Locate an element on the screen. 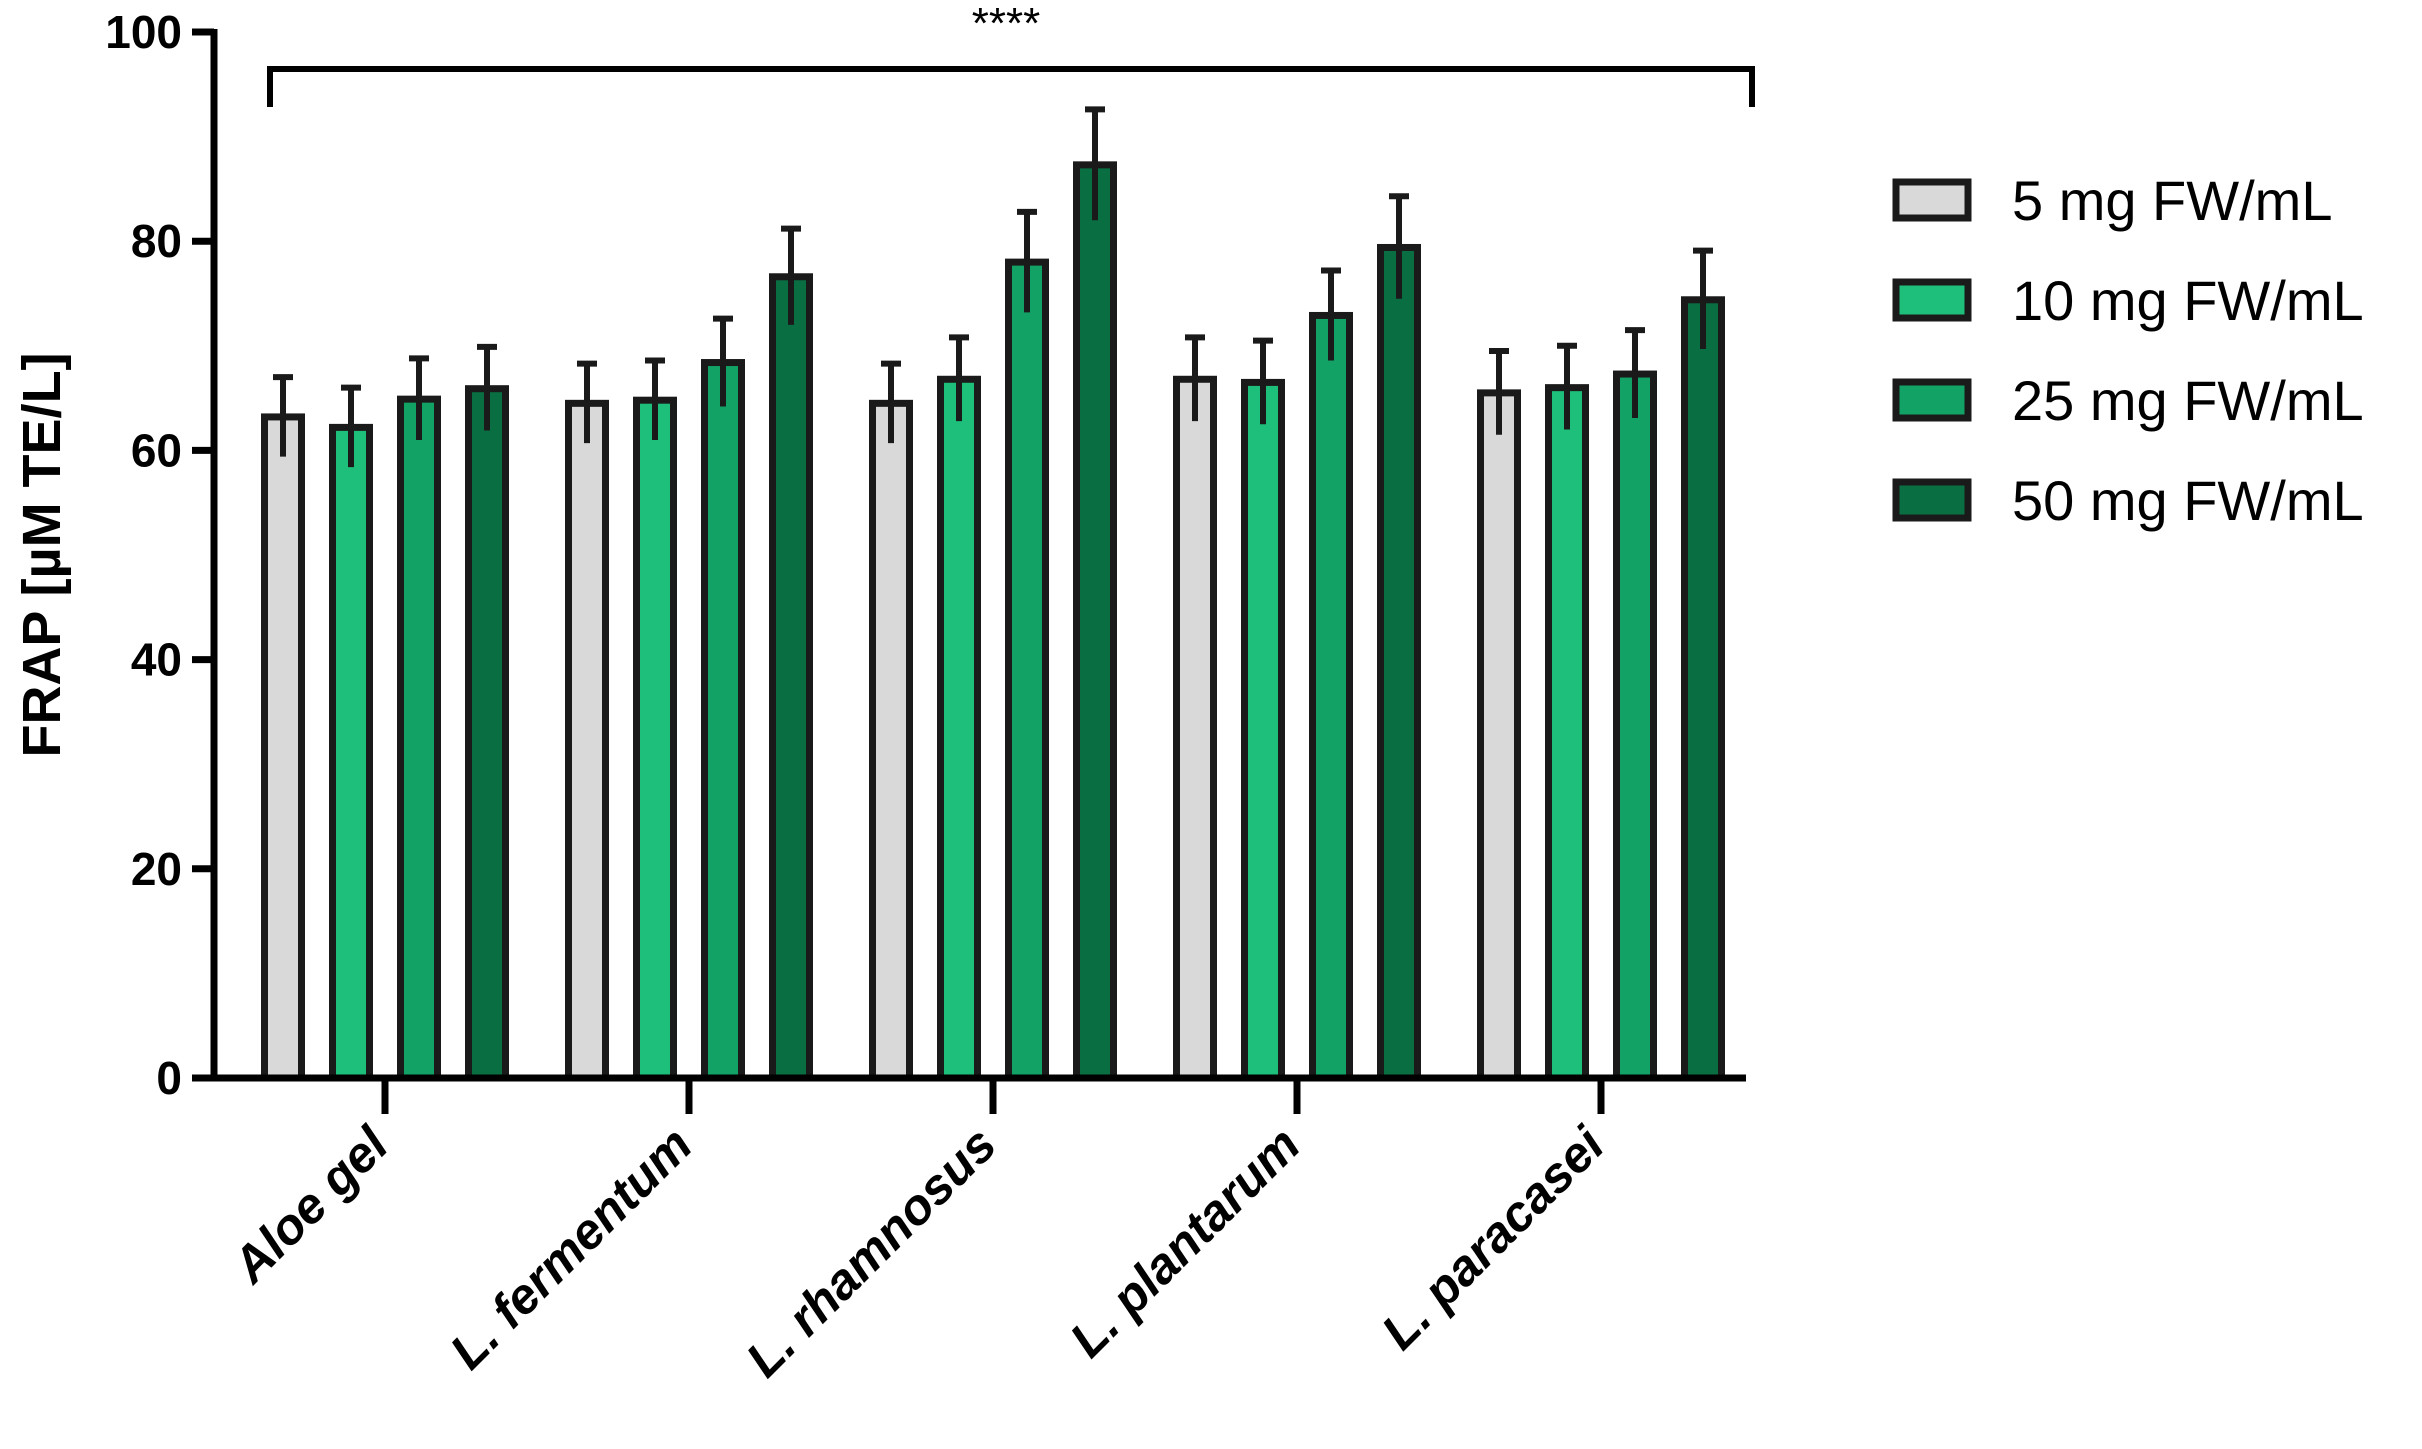  significance-bracket is located at coordinates (1011, 86).